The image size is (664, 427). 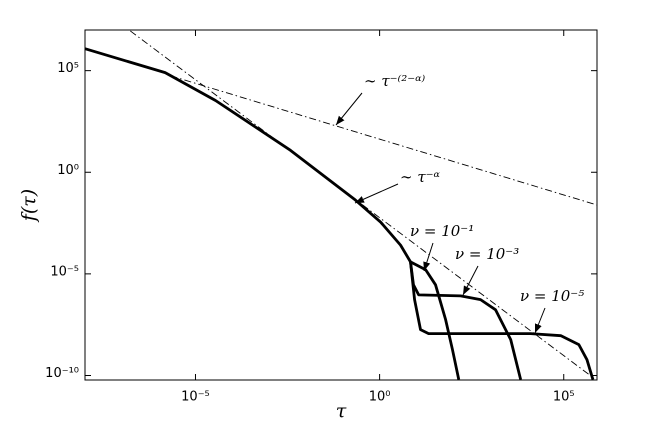 What do you see at coordinates (564, 397) in the screenshot?
I see `x-tick-label: 10⁵` at bounding box center [564, 397].